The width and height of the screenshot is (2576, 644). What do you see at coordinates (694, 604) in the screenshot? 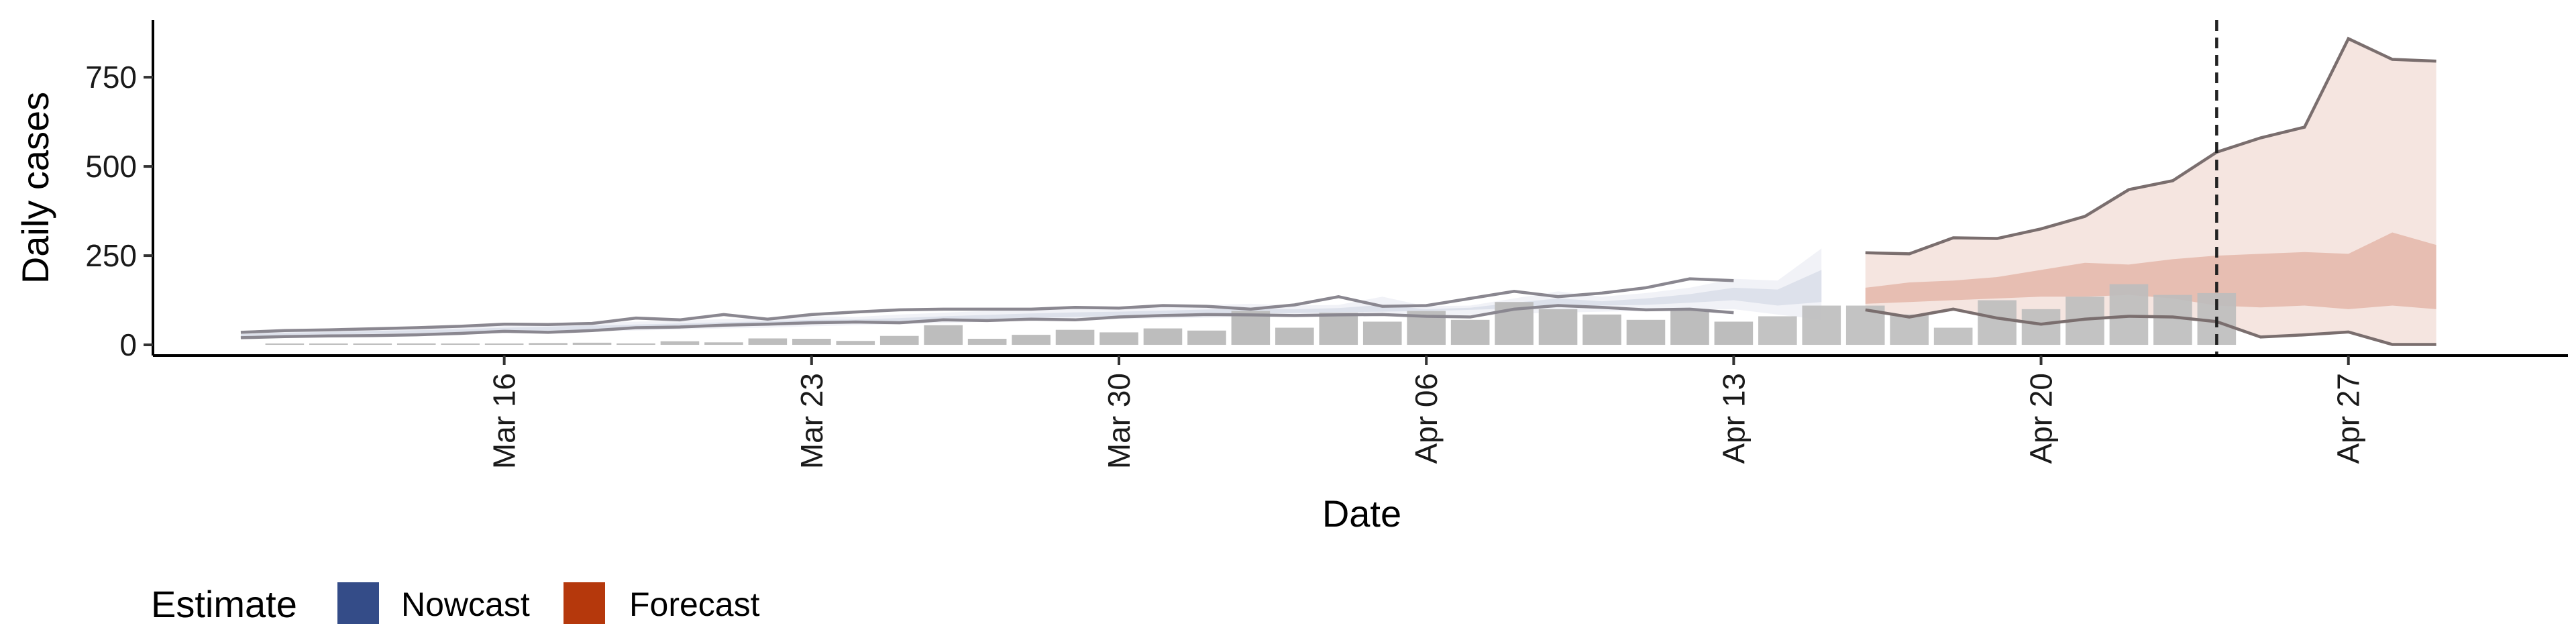
I see `legend-label-forecast: Forecast` at bounding box center [694, 604].